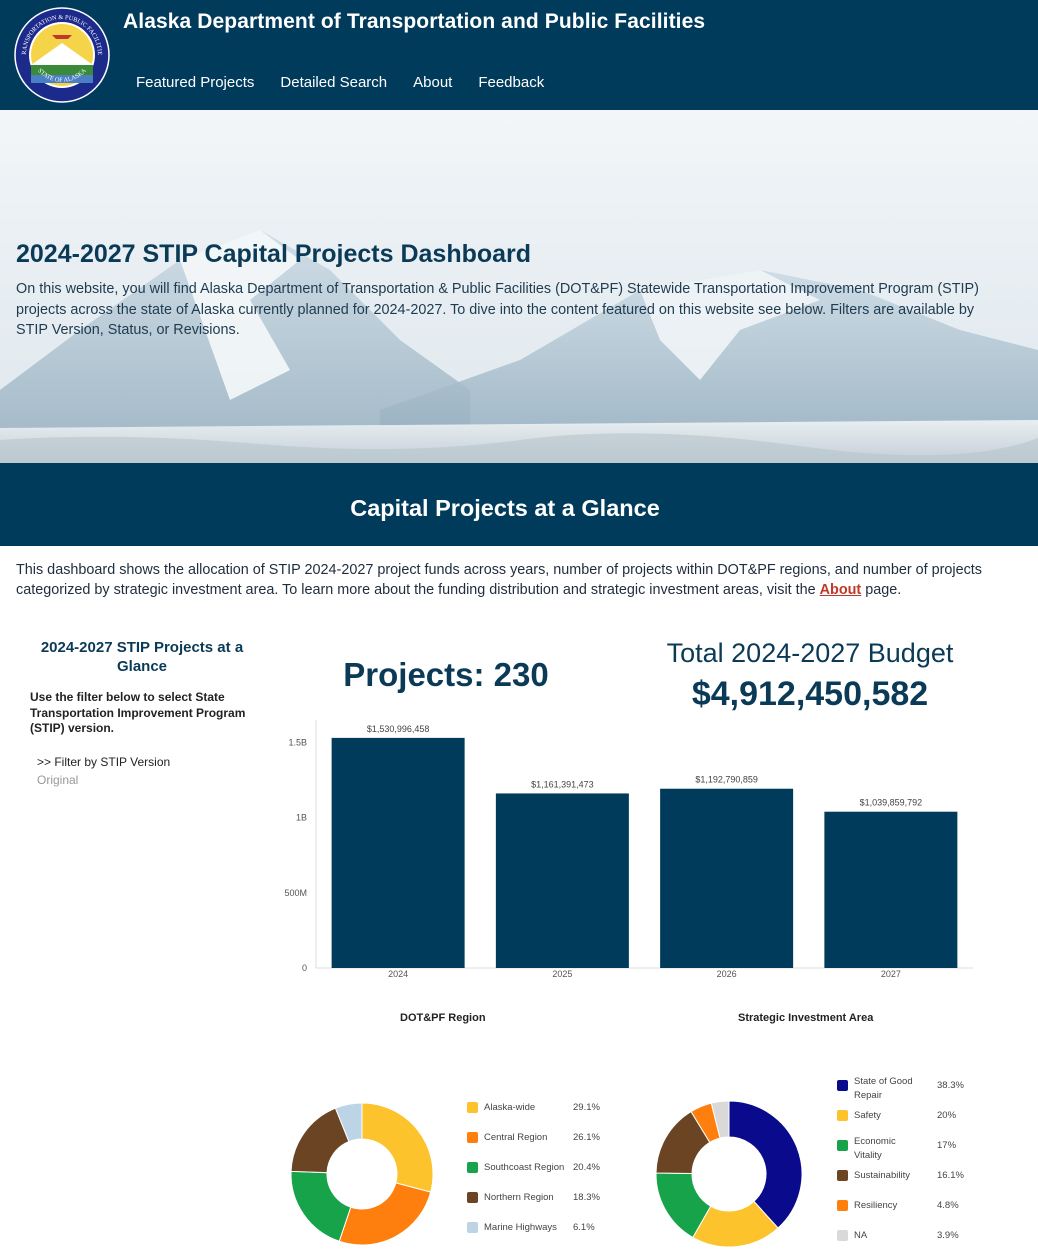 This screenshot has width=1038, height=1259. I want to click on bar-2026, so click(727, 878).